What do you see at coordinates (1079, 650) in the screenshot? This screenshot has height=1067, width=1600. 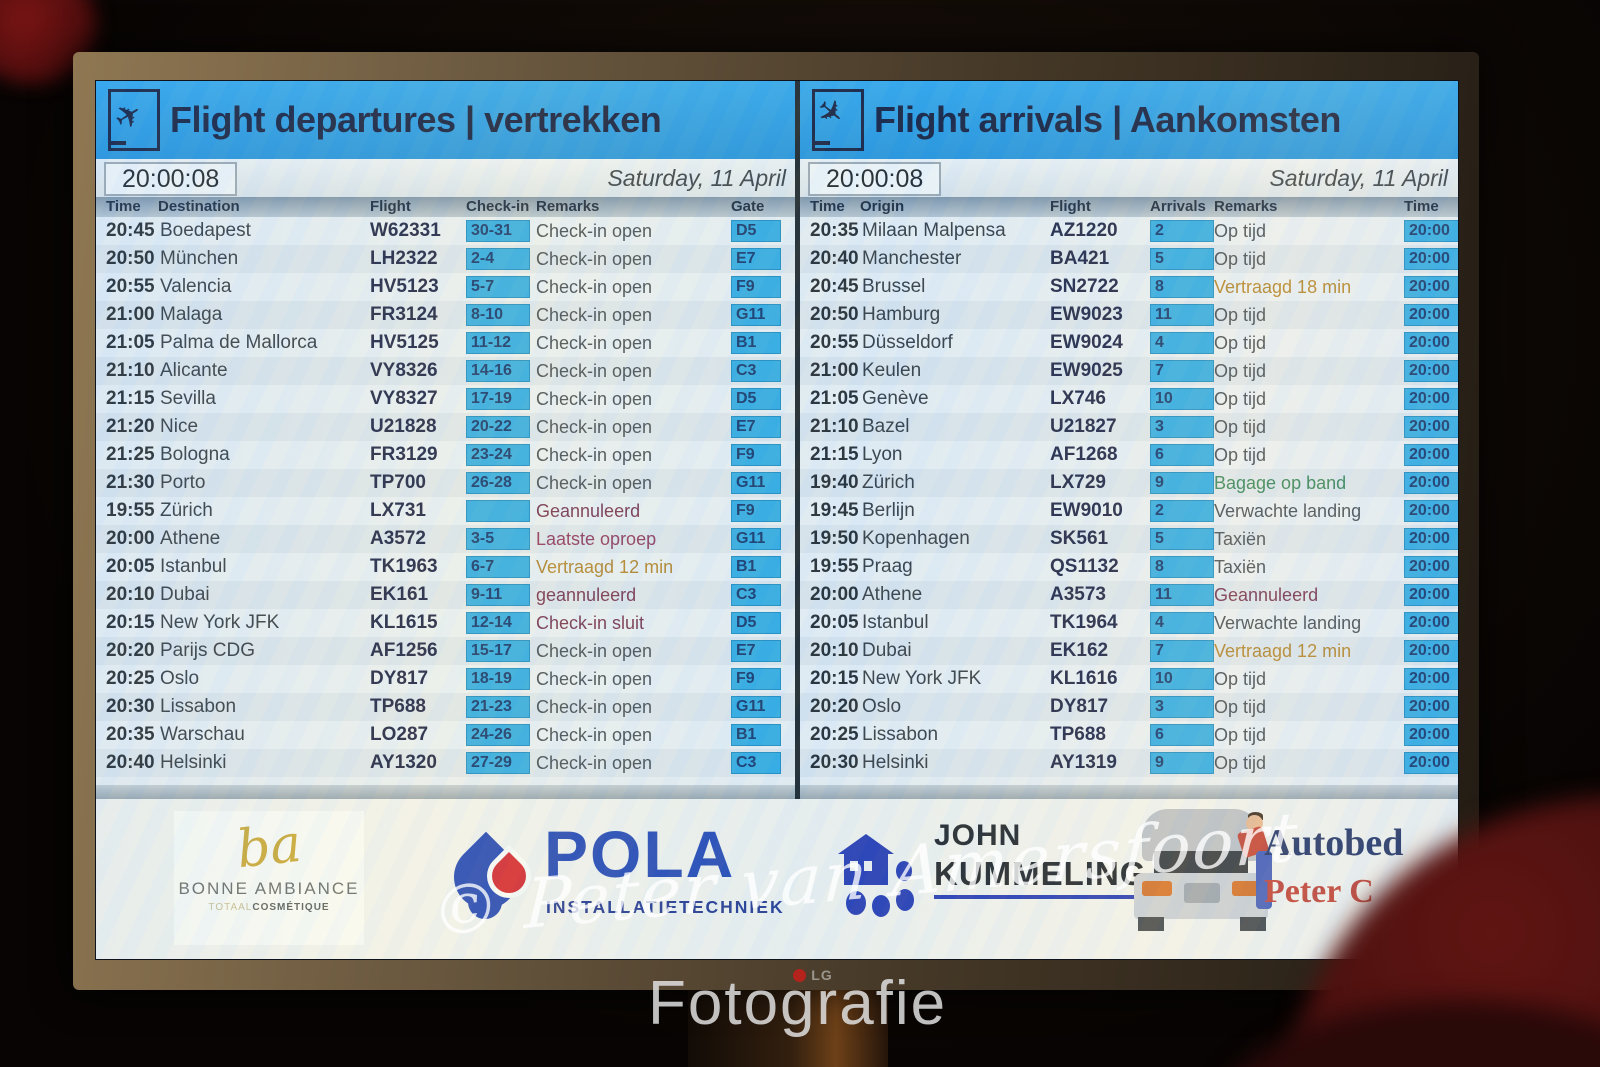 I see `flight-number-cell: EK162` at bounding box center [1079, 650].